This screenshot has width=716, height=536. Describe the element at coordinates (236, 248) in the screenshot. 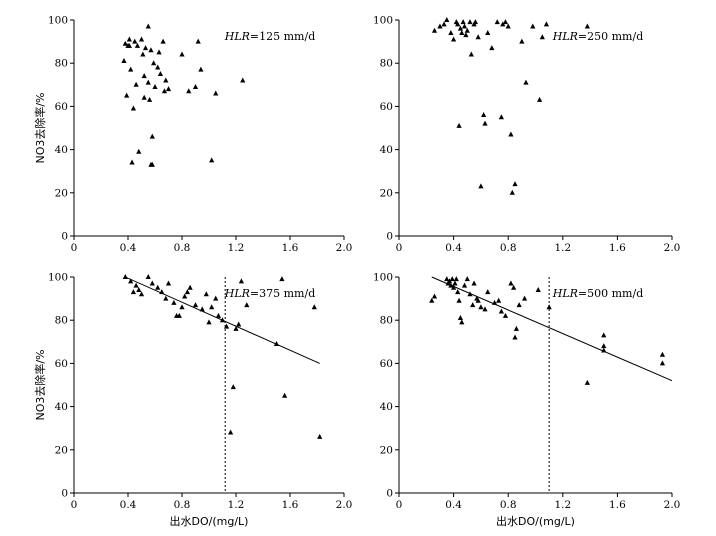

I see `x-tick-label: 1.2` at that location.